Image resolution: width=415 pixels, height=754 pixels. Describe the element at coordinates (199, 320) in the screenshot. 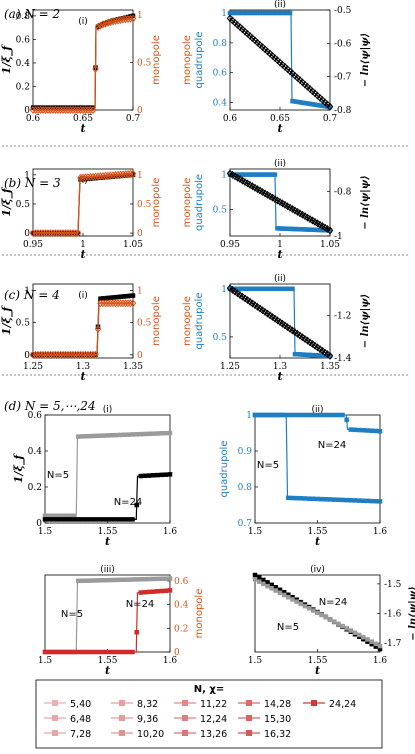

I see `y-axis-label: quadrupole` at that location.